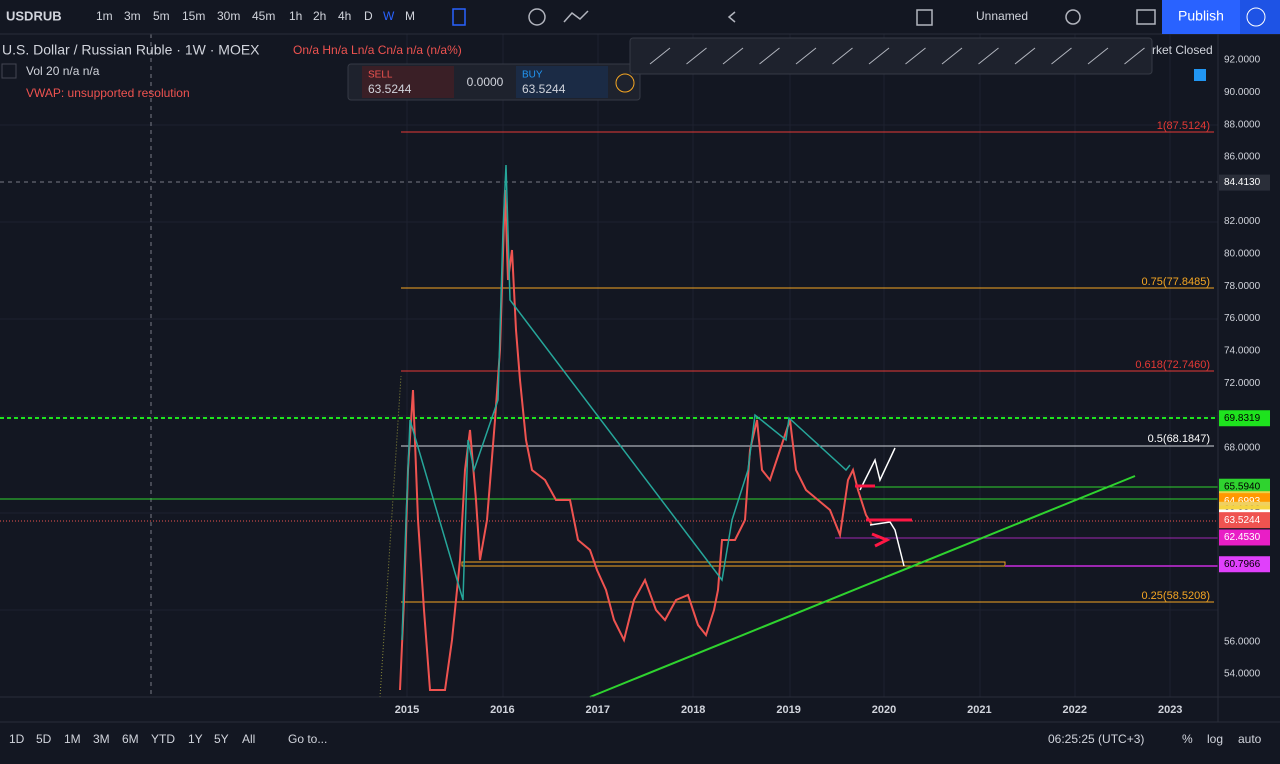 The height and width of the screenshot is (764, 1280). I want to click on interval-button: 5m, so click(161, 16).